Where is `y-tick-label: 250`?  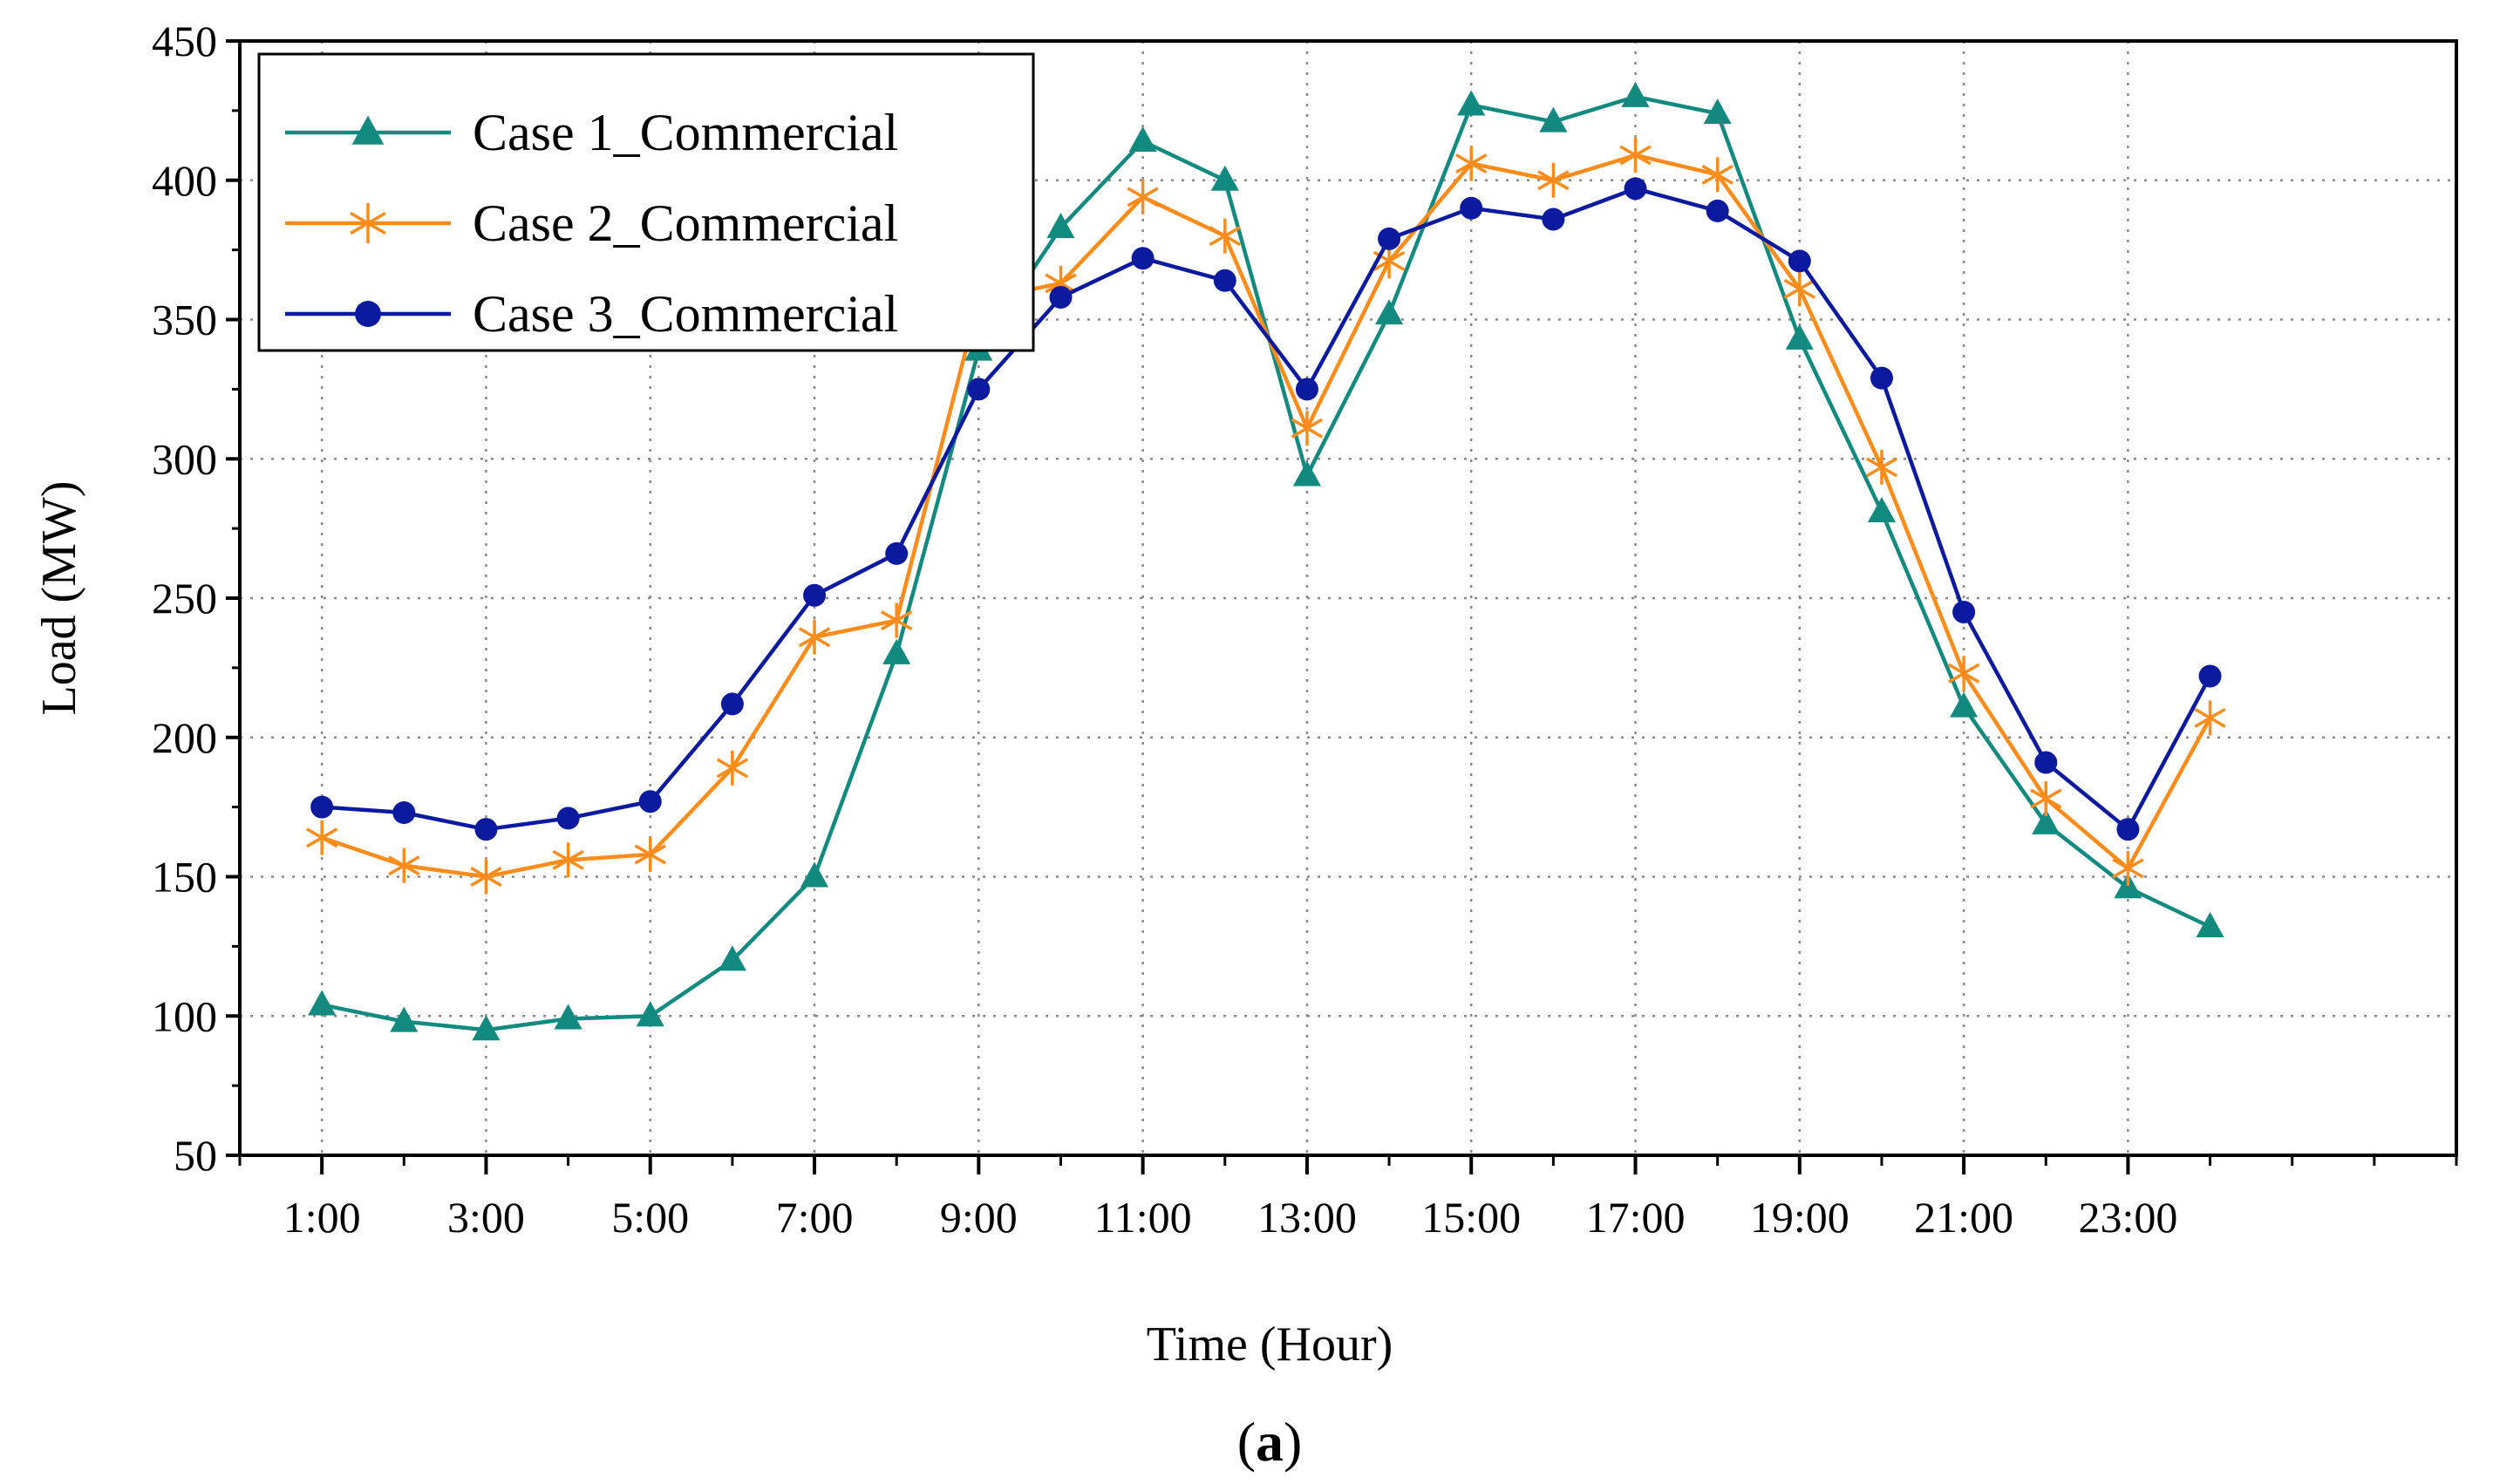
y-tick-label: 250 is located at coordinates (184, 598).